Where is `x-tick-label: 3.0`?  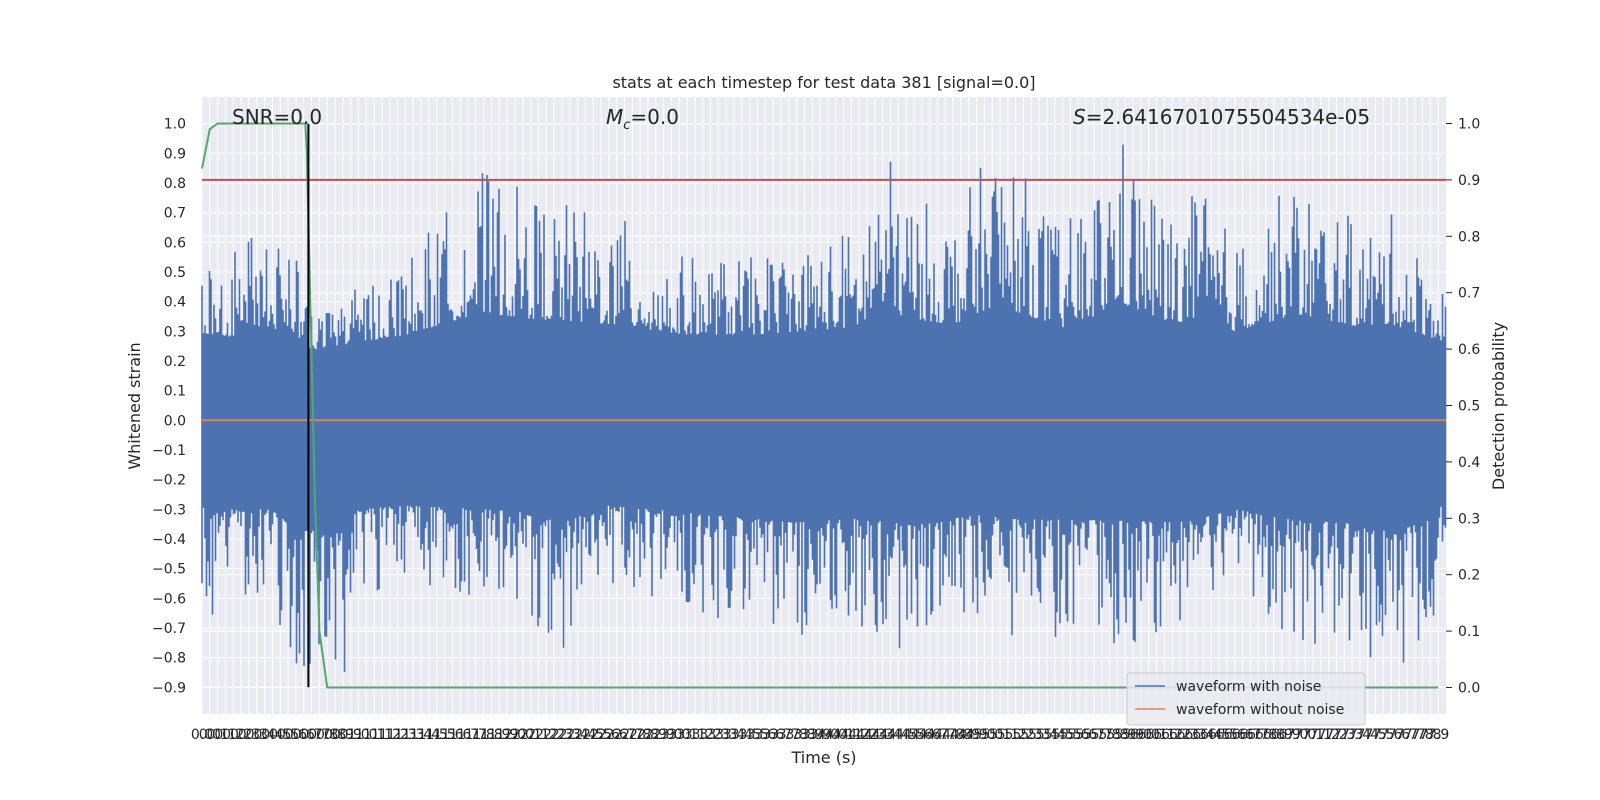
x-tick-label: 3.0 is located at coordinates (679, 735).